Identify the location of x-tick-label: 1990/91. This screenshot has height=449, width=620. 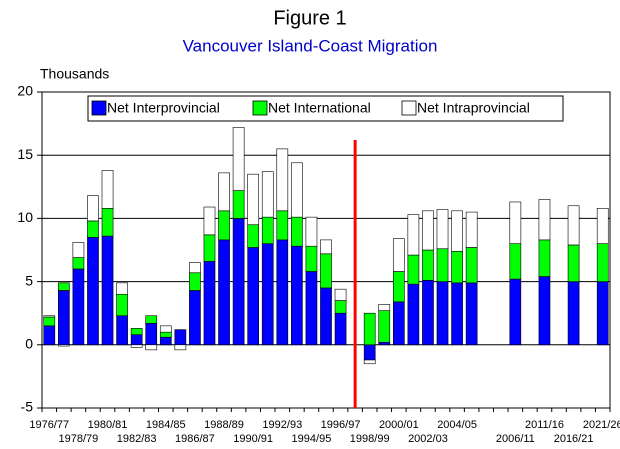
(253, 439).